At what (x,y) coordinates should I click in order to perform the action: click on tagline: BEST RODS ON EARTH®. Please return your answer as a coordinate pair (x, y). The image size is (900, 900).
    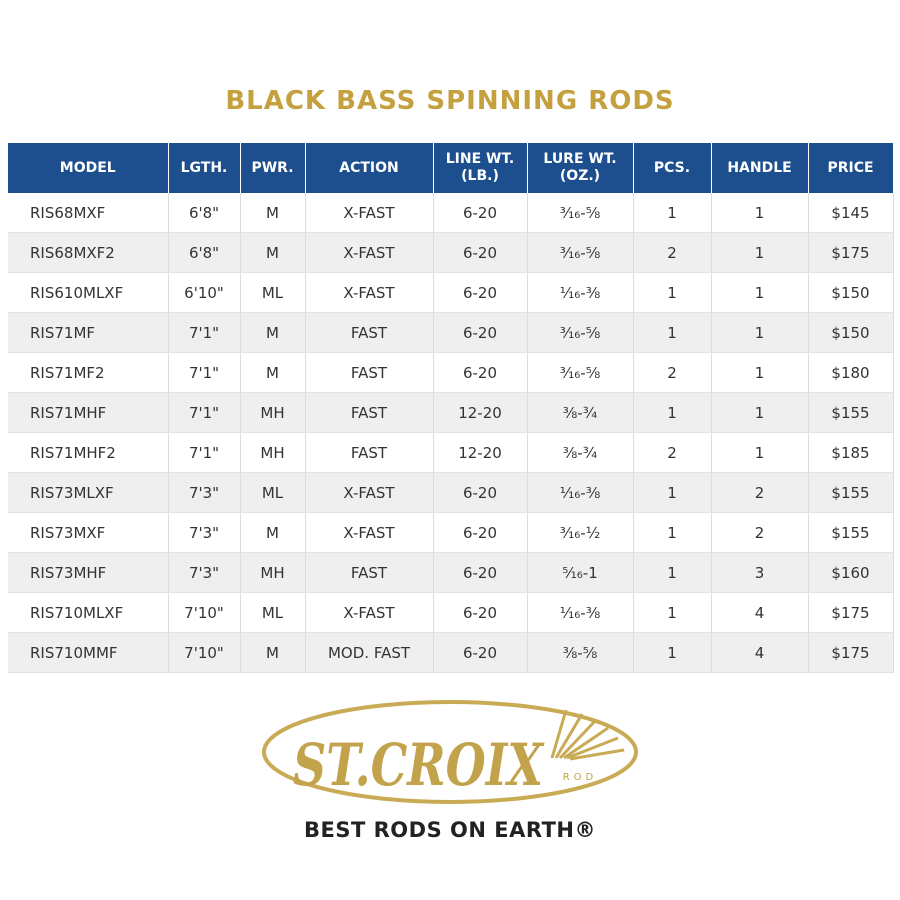
    Looking at the image, I should click on (450, 830).